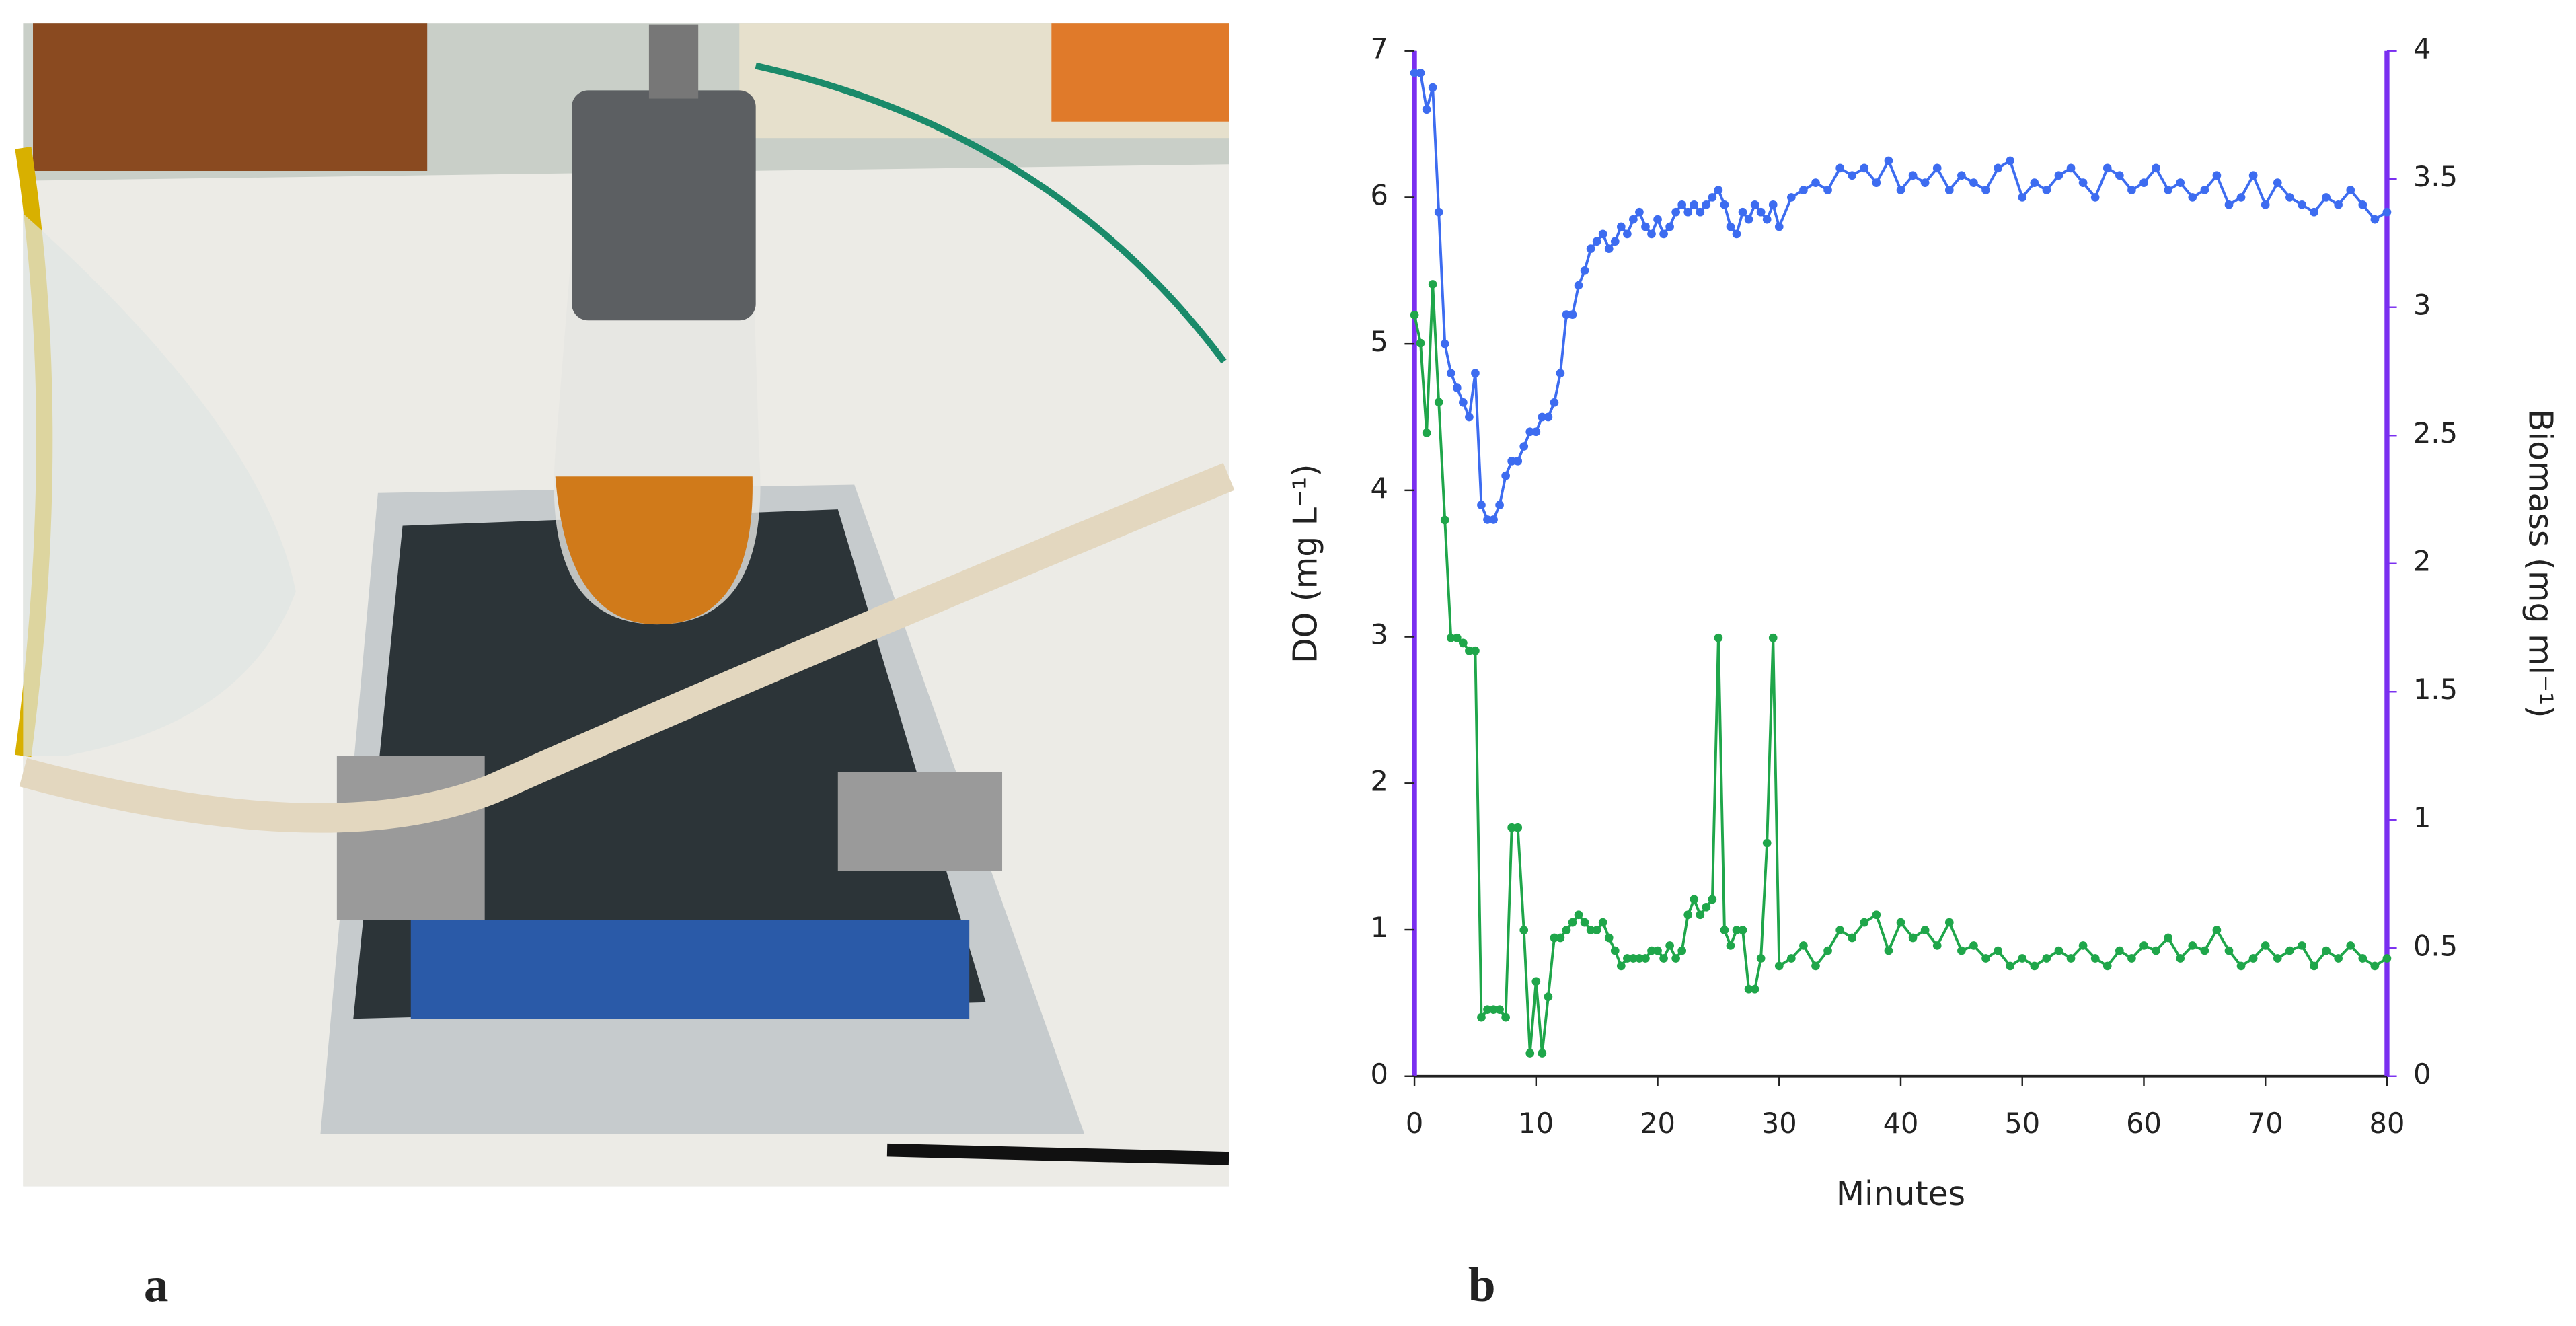  Describe the element at coordinates (654, 550) in the screenshot. I see `culture` at that location.